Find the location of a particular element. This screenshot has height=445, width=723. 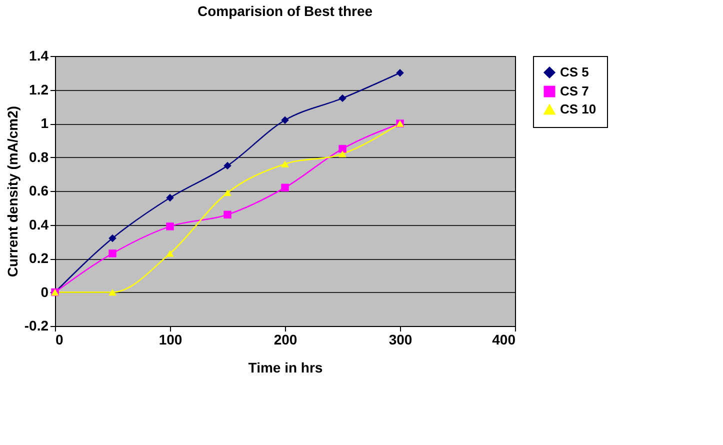

y-tick-label: 1 is located at coordinates (44, 123).